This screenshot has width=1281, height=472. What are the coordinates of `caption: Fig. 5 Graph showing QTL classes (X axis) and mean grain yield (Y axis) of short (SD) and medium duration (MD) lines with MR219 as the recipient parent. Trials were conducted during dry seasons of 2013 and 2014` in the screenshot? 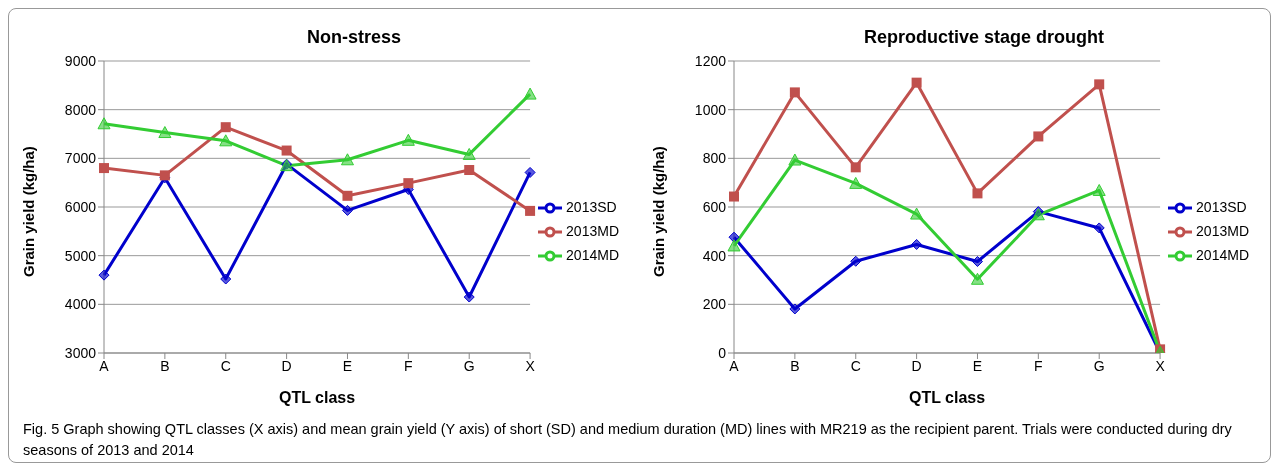 It's located at (627, 440).